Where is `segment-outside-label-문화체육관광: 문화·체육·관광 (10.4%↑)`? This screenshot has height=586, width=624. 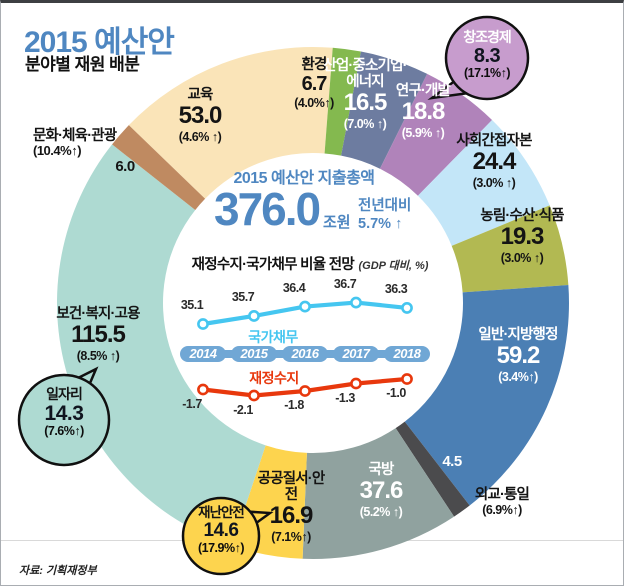 segment-outside-label-문화체육관광: 문화·체육·관광 (10.4%↑) is located at coordinates (75, 143).